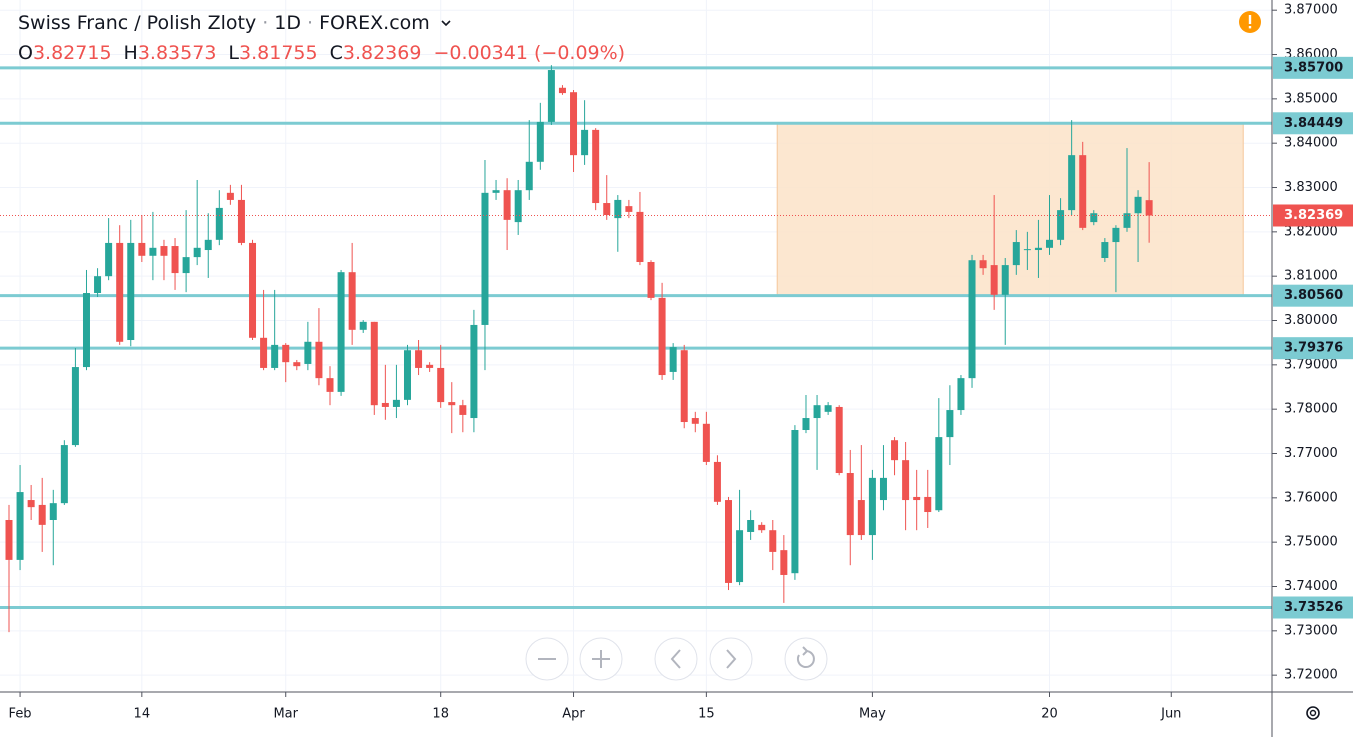 Image resolution: width=1353 pixels, height=737 pixels. I want to click on ohlc-label: H, so click(130, 53).